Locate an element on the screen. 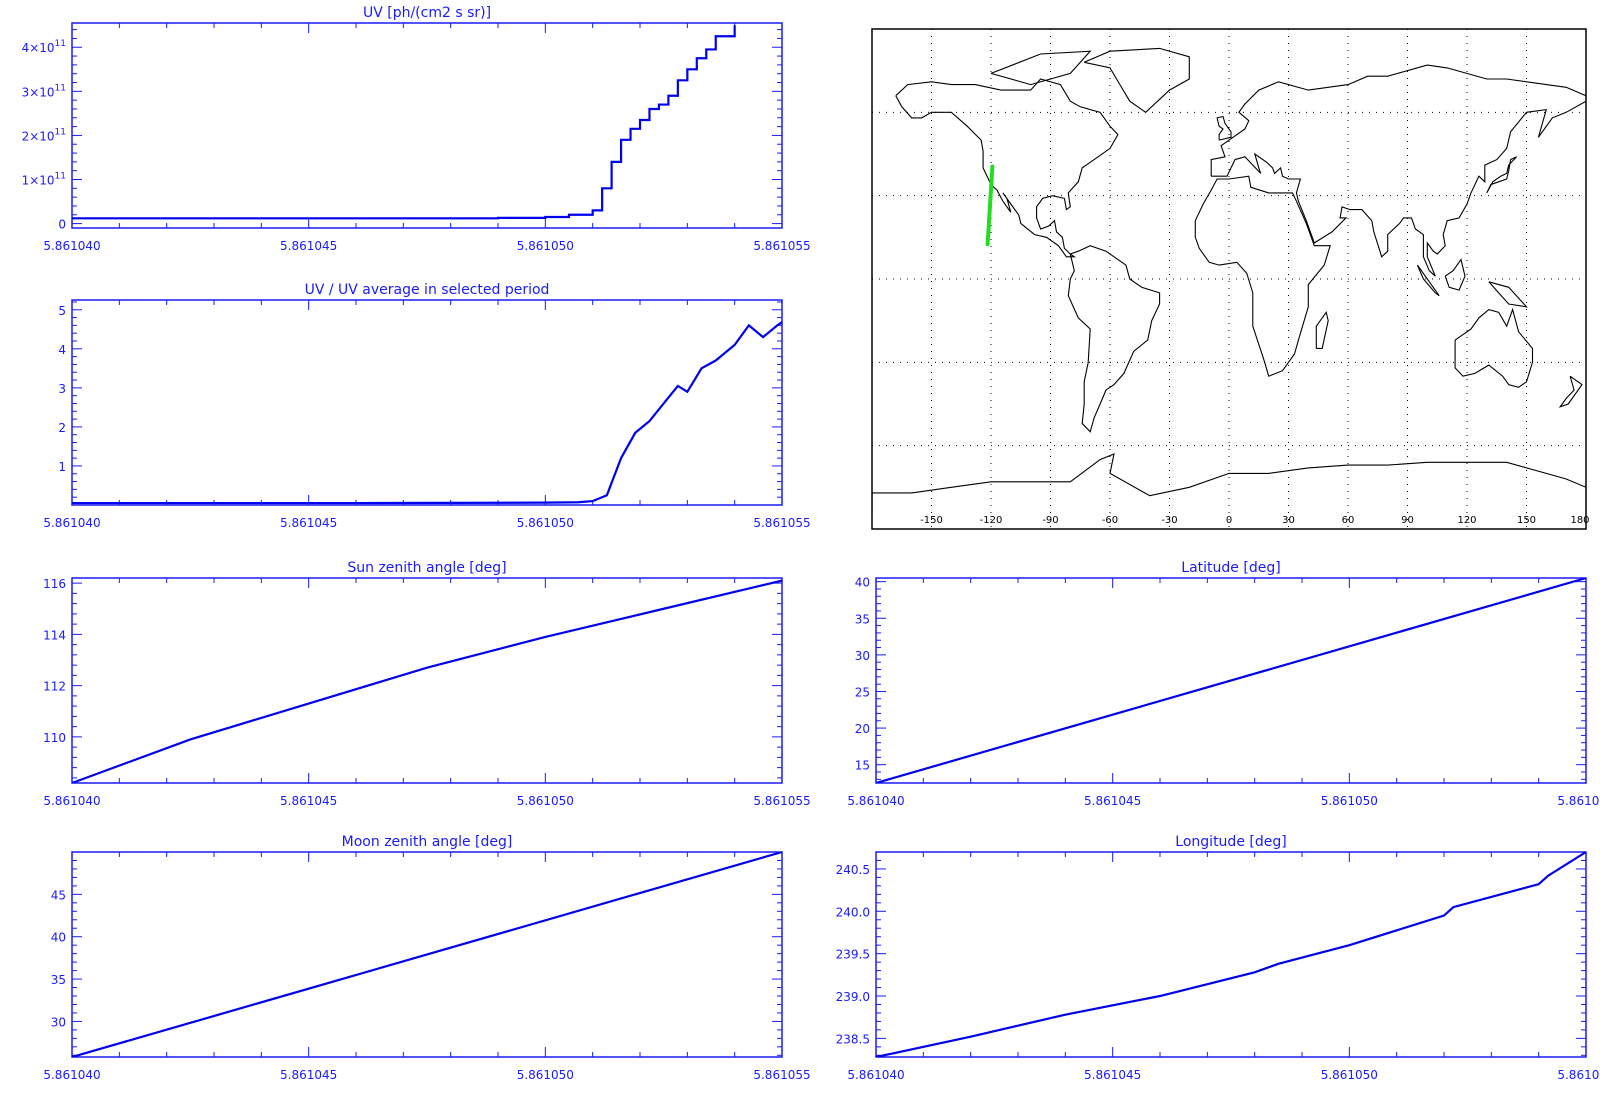 The height and width of the screenshot is (1100, 1600). y-tick-label: 239.0 is located at coordinates (853, 997).